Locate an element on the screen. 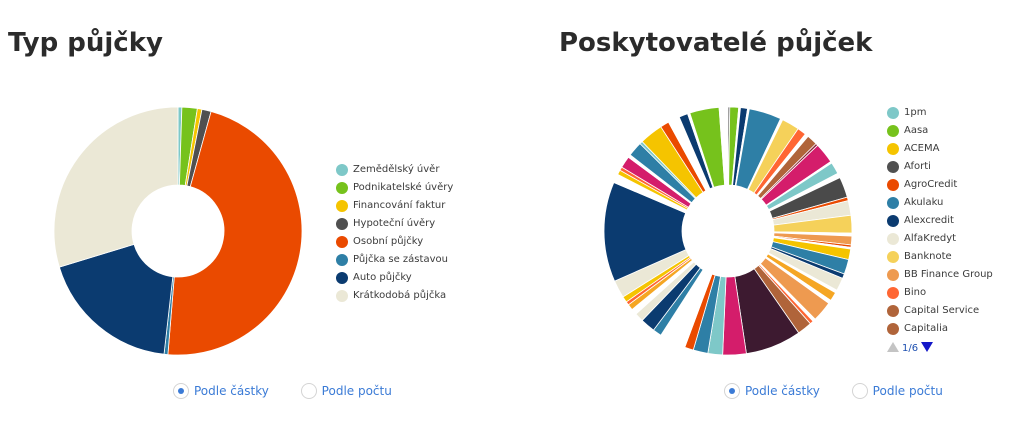 Image resolution: width=1024 pixels, height=422 pixels. legend-item: Osobní půjčky is located at coordinates (394, 244).